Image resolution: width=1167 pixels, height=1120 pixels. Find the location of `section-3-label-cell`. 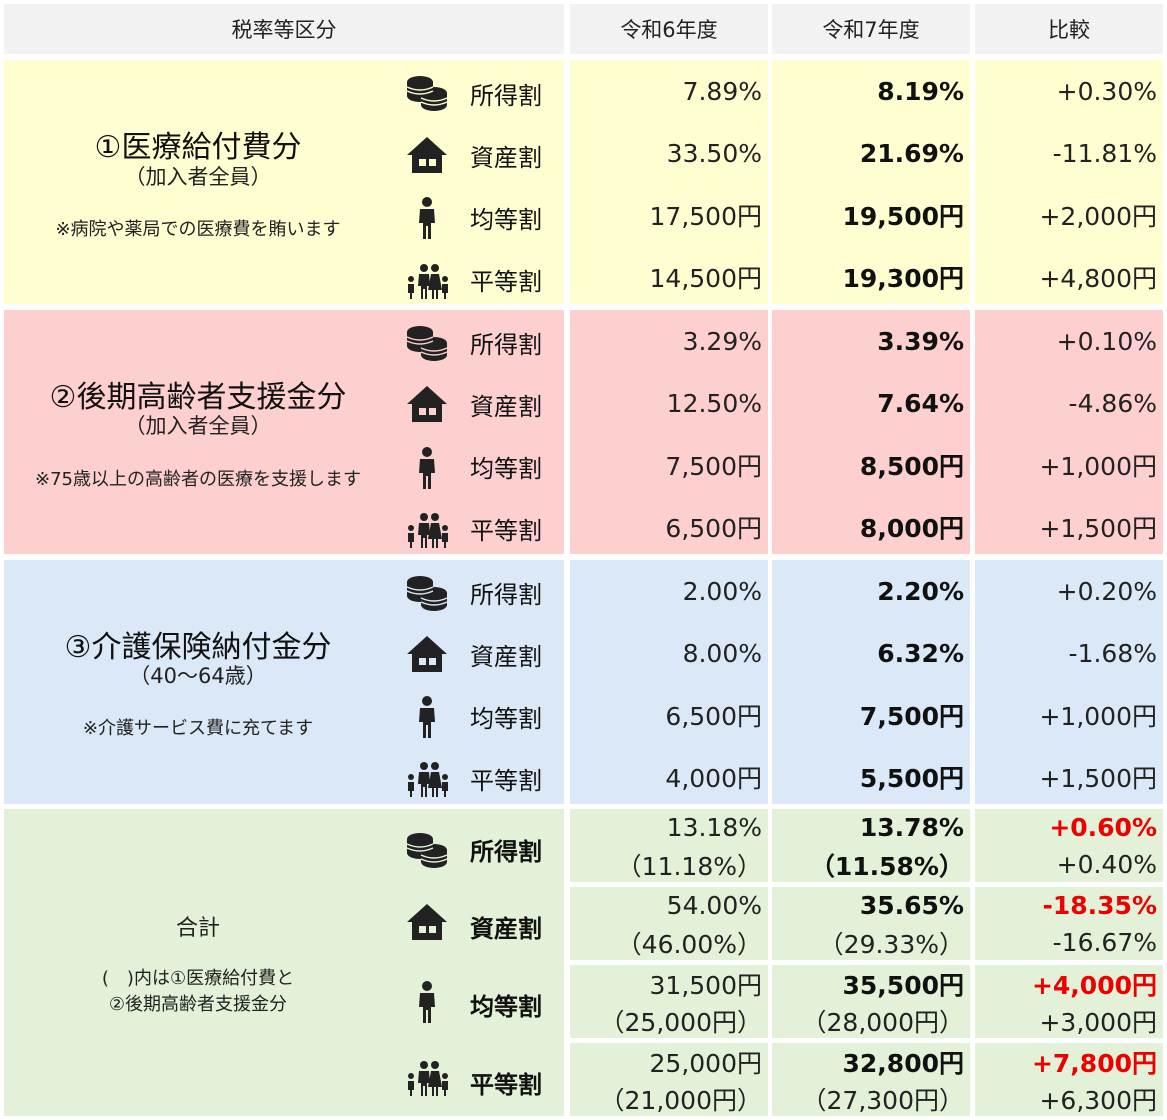

section-3-label-cell is located at coordinates (284, 682).